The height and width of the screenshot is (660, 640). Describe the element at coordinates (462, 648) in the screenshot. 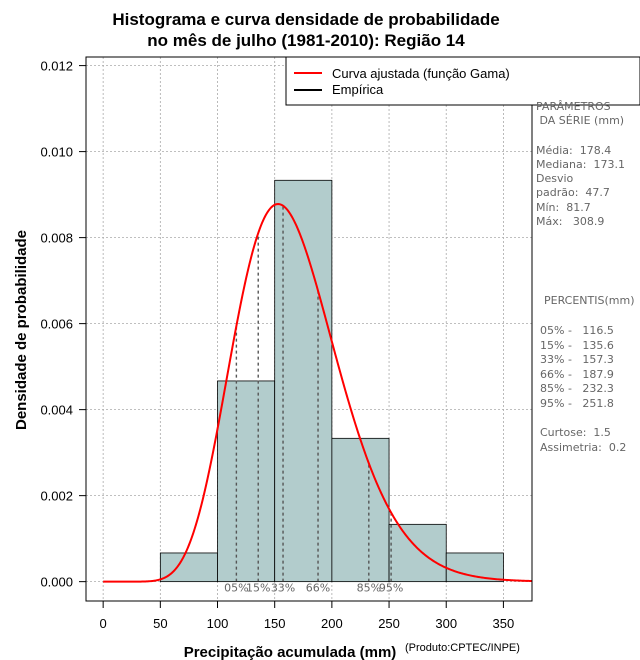

I see `product-credit: (Produto:CPTEC/INPE)` at that location.